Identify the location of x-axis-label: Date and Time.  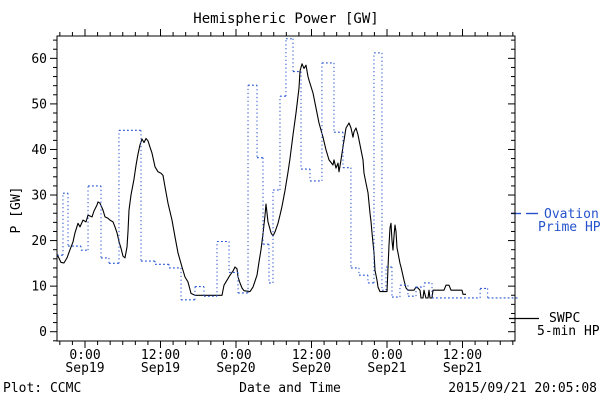
(290, 388).